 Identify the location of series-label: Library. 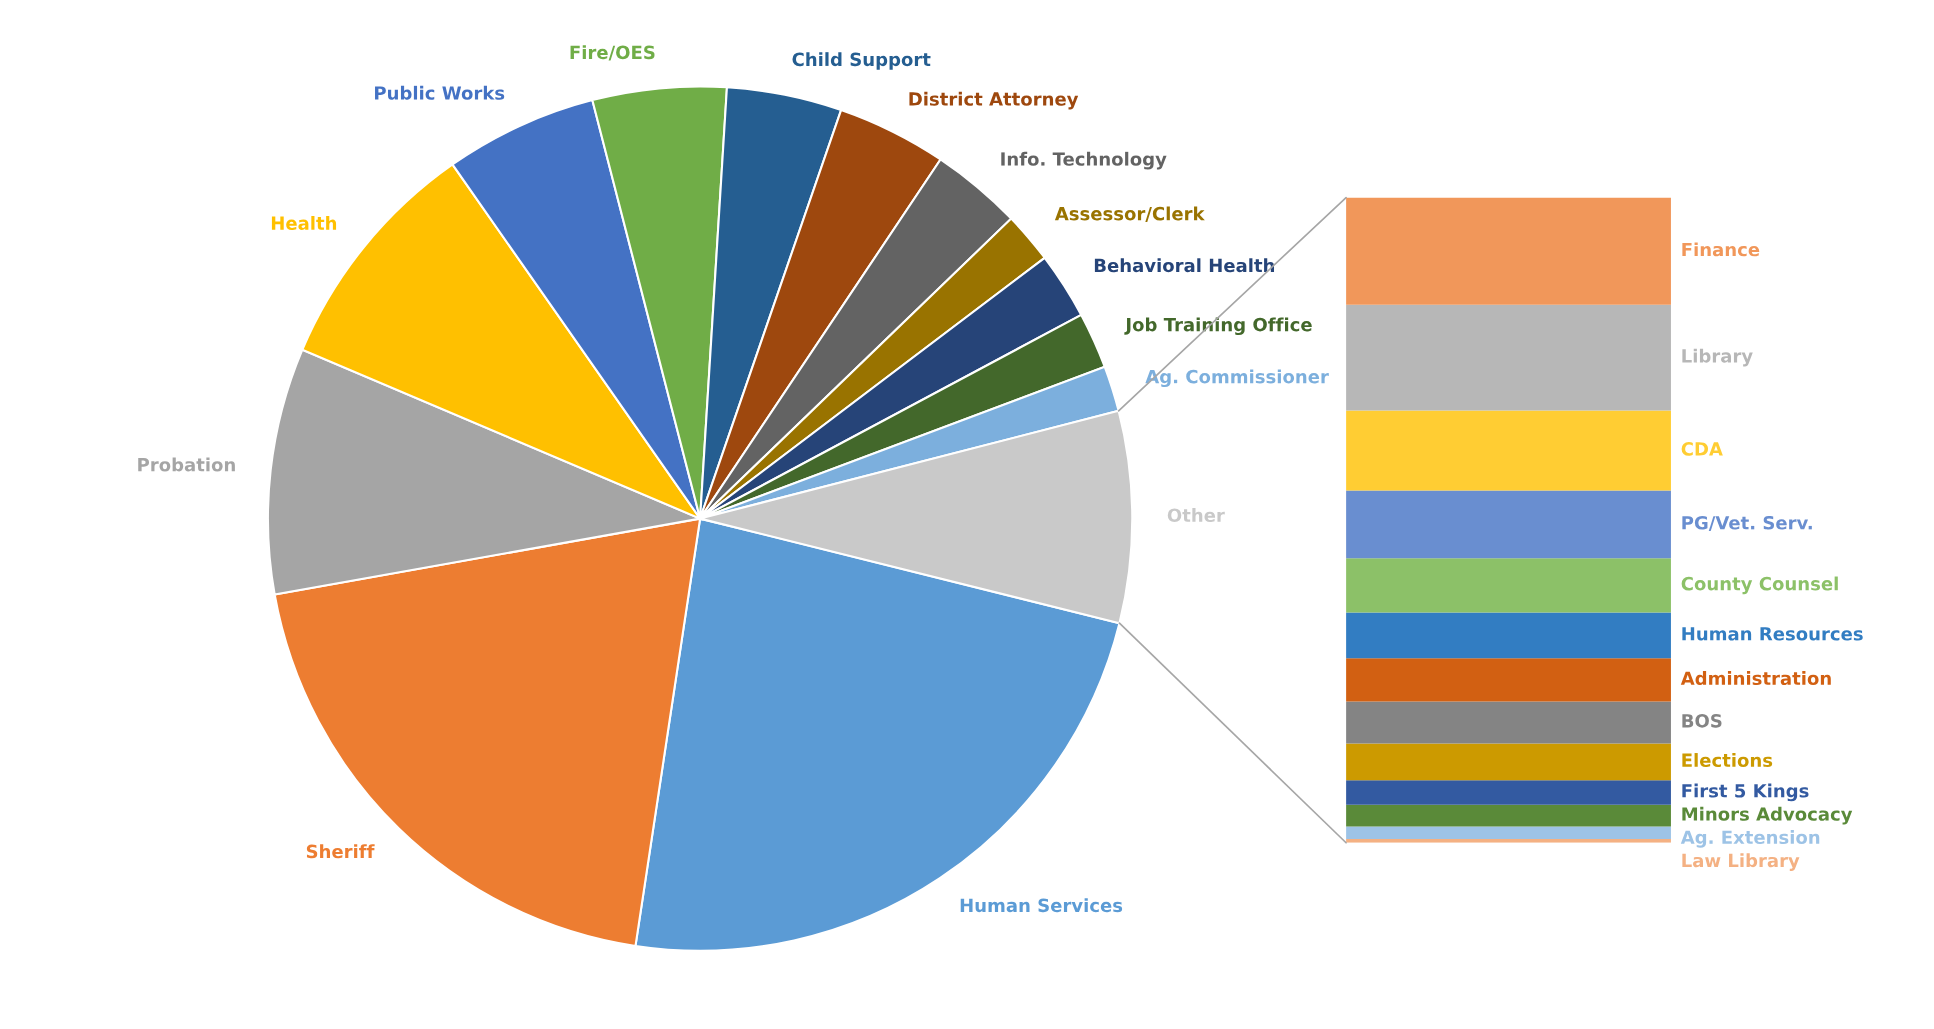
(1717, 357).